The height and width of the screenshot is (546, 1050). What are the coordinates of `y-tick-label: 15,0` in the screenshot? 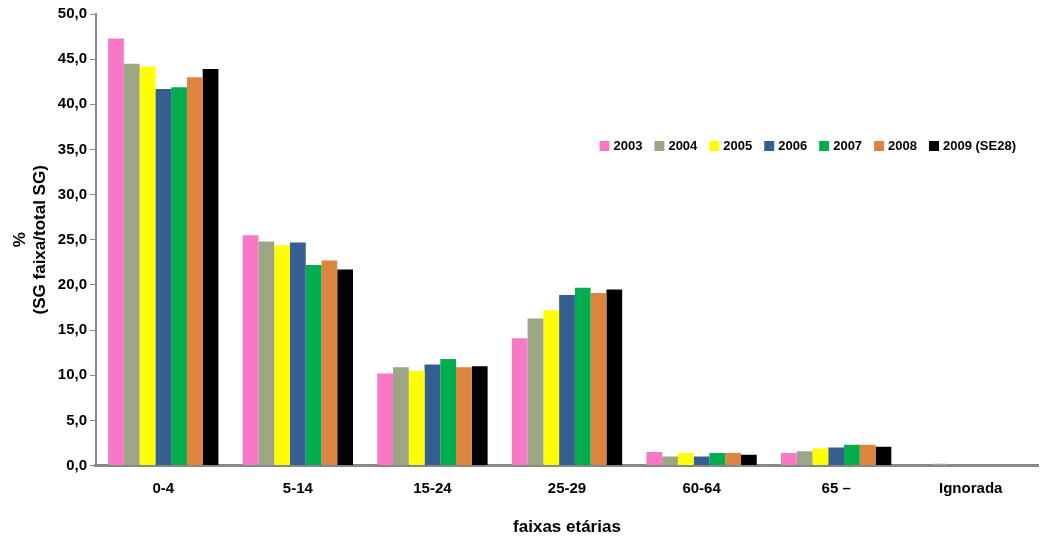 It's located at (72, 329).